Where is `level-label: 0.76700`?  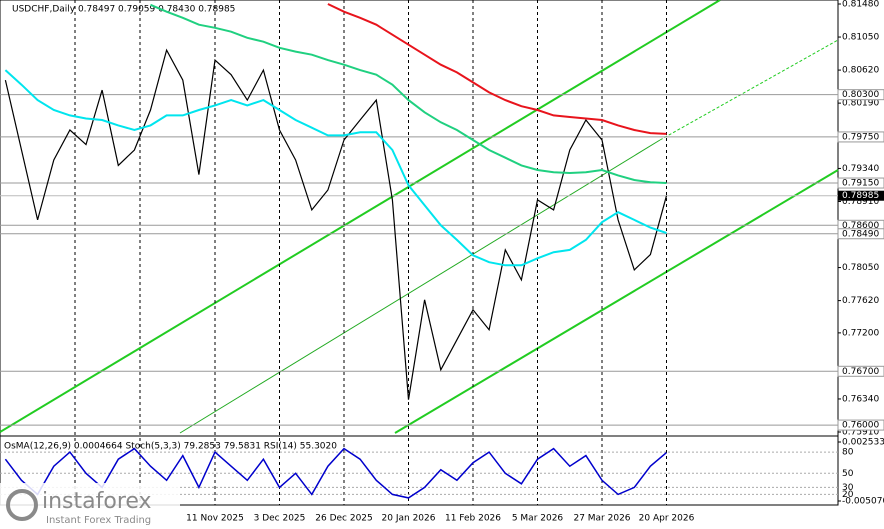 level-label: 0.76700 is located at coordinates (860, 372).